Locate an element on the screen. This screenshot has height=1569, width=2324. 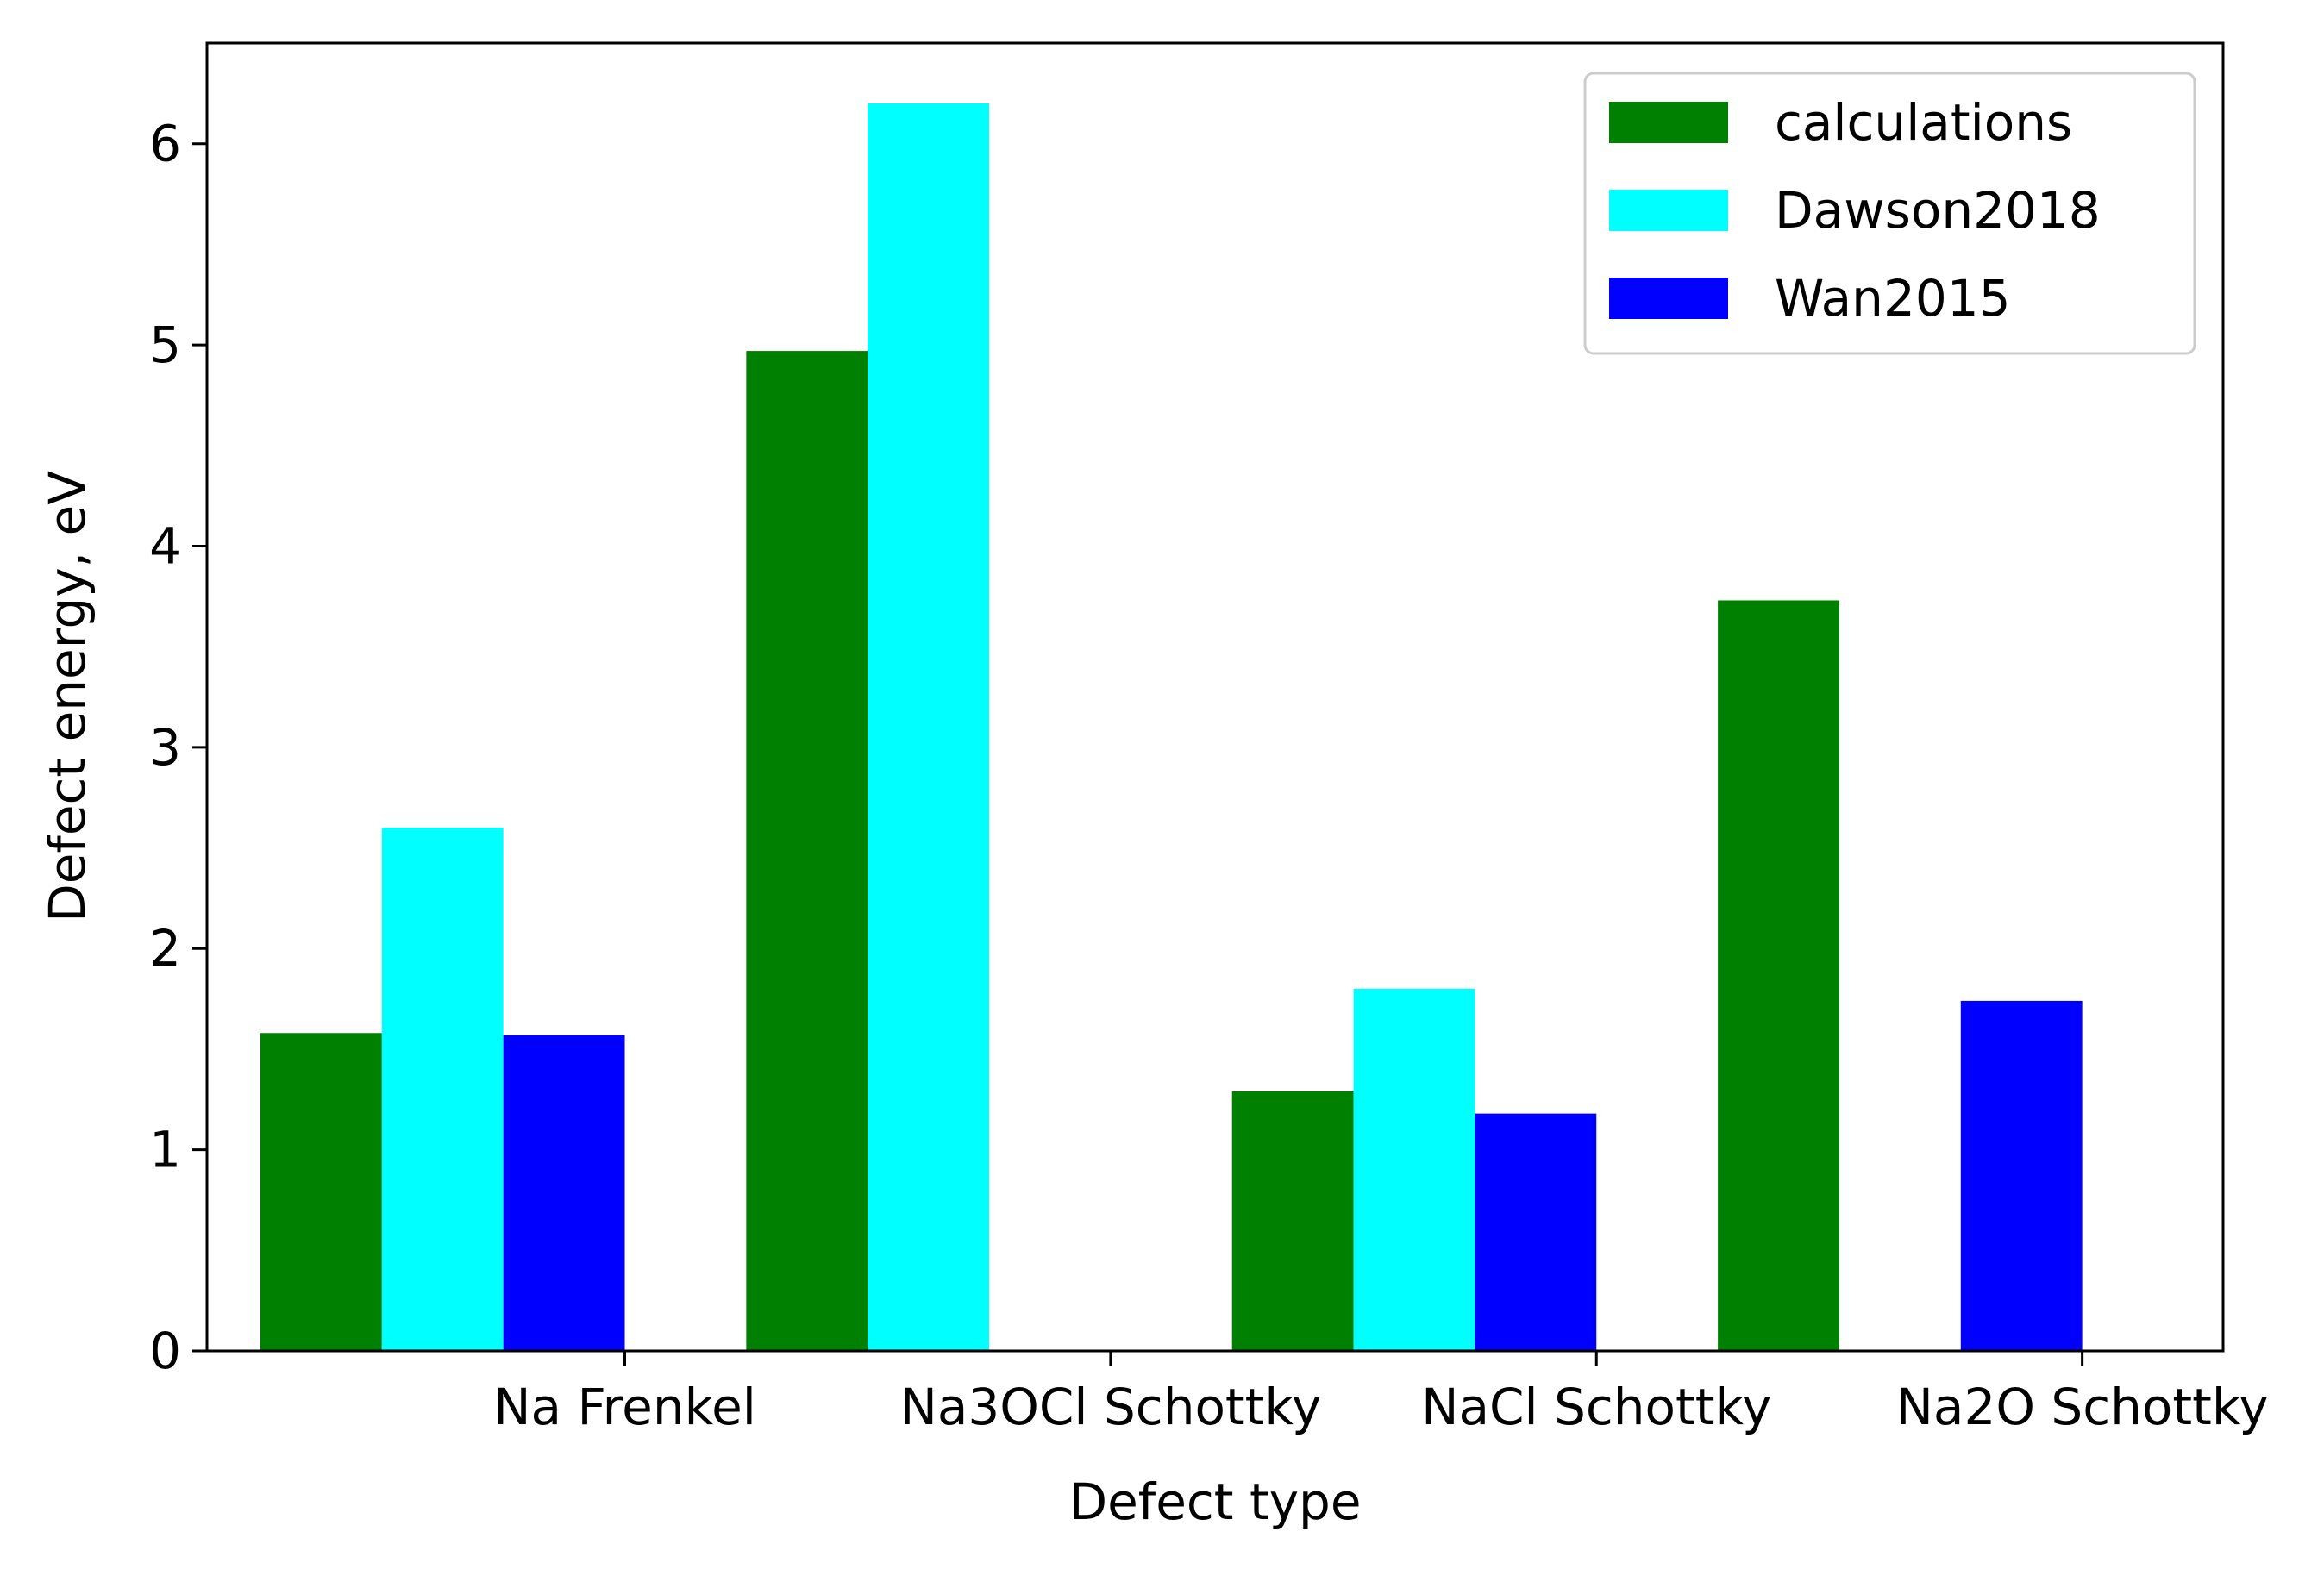
legend: calculations Dawson2018 Wan2015 is located at coordinates (1889, 213).